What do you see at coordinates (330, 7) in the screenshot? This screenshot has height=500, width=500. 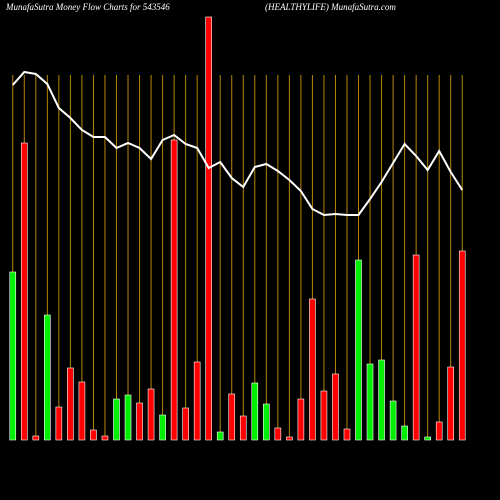 I see `chart-subtitle: (HEALTHYLIFE) MunafaSutra.com` at bounding box center [330, 7].